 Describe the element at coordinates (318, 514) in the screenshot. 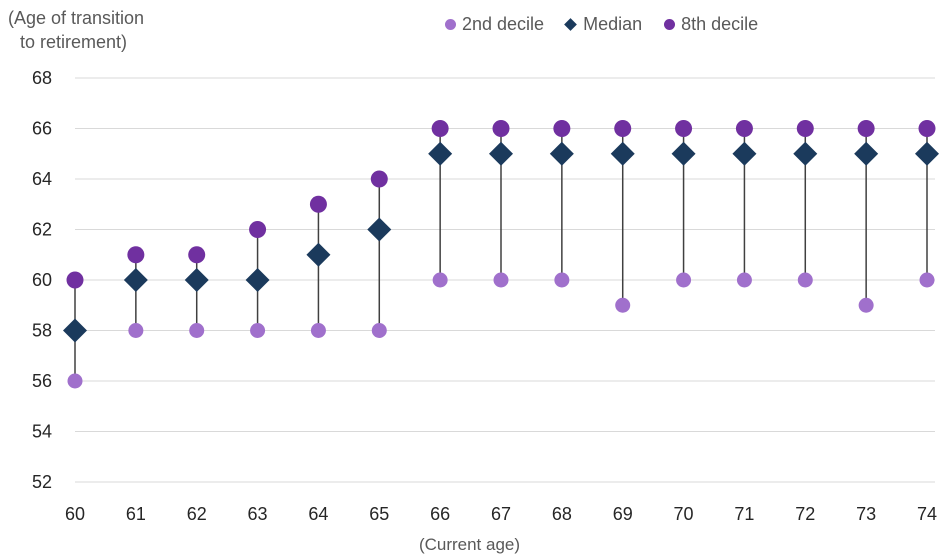

I see `x-tick-label: 64` at that location.